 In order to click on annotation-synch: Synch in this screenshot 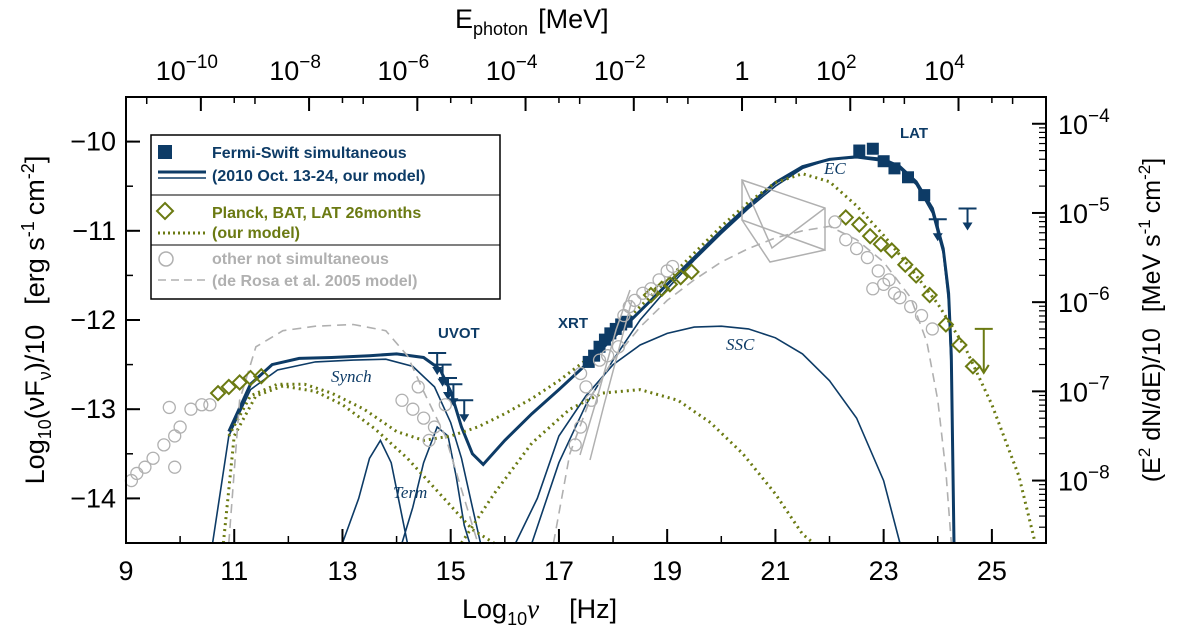, I will do `click(351, 376)`.